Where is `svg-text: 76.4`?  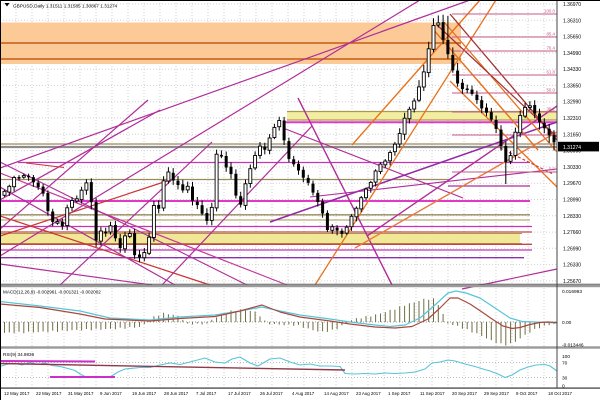
svg-text: 76.4 is located at coordinates (550, 48).